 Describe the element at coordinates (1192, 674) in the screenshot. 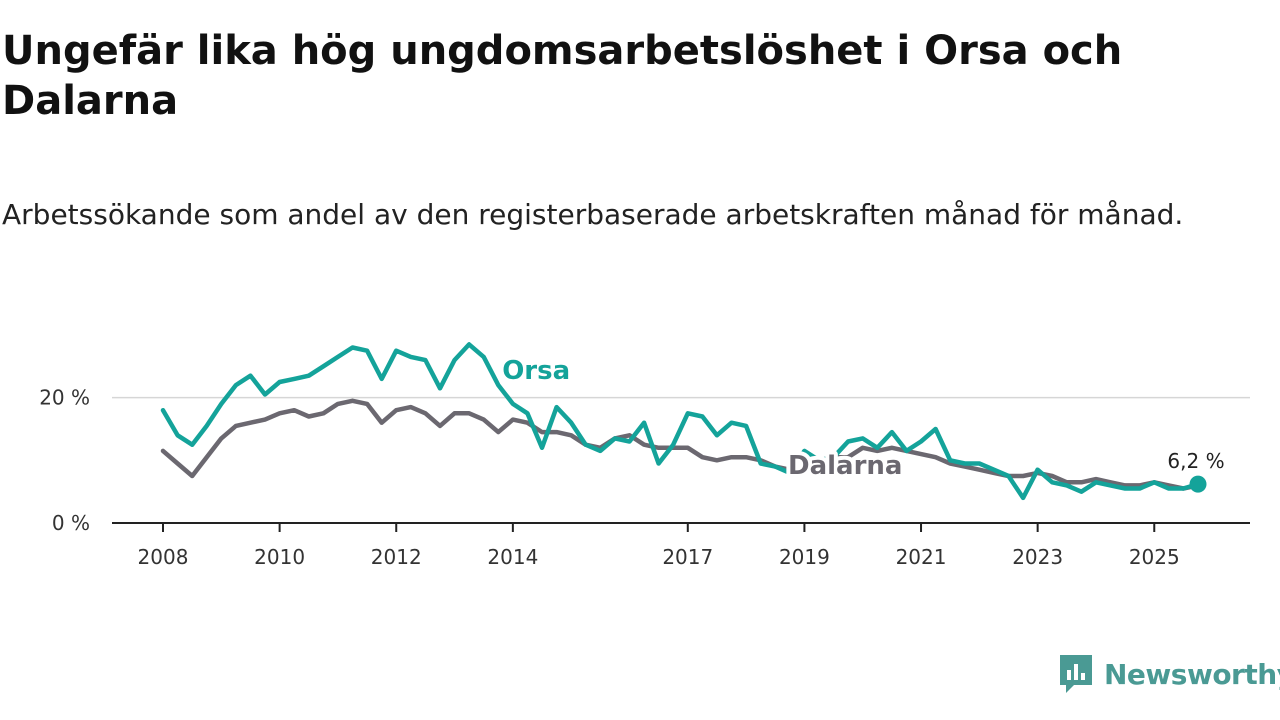

I see `newsworthy-wordmark: Newsworthy` at that location.